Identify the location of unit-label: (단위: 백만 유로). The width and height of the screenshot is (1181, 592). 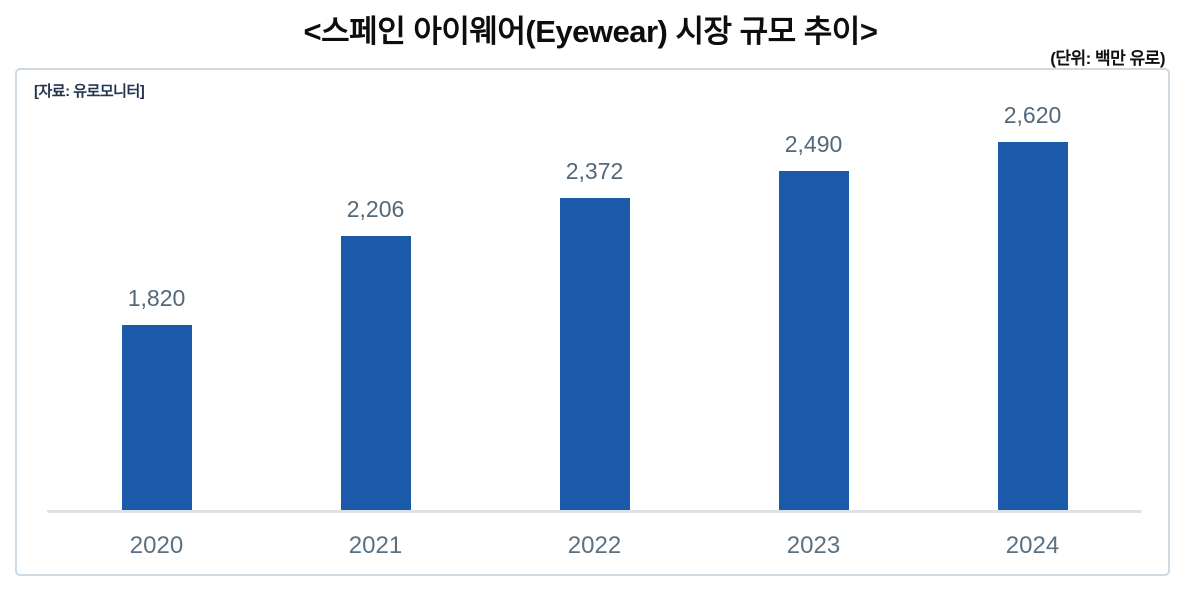
(1107, 58).